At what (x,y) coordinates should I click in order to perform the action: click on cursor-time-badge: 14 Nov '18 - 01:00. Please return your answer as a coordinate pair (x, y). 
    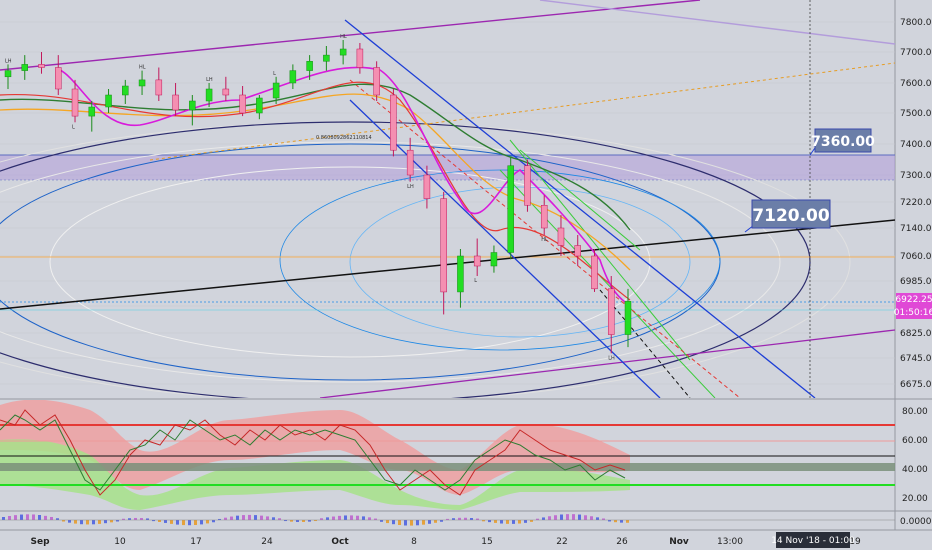
    Looking at the image, I should click on (813, 540).